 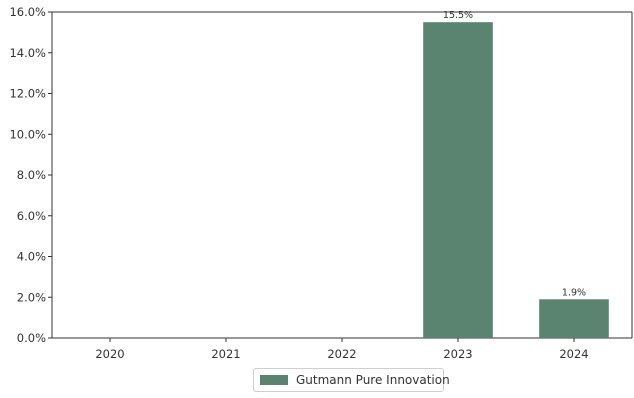 What do you see at coordinates (27, 53) in the screenshot?
I see `y-tick-label: 14.0%` at bounding box center [27, 53].